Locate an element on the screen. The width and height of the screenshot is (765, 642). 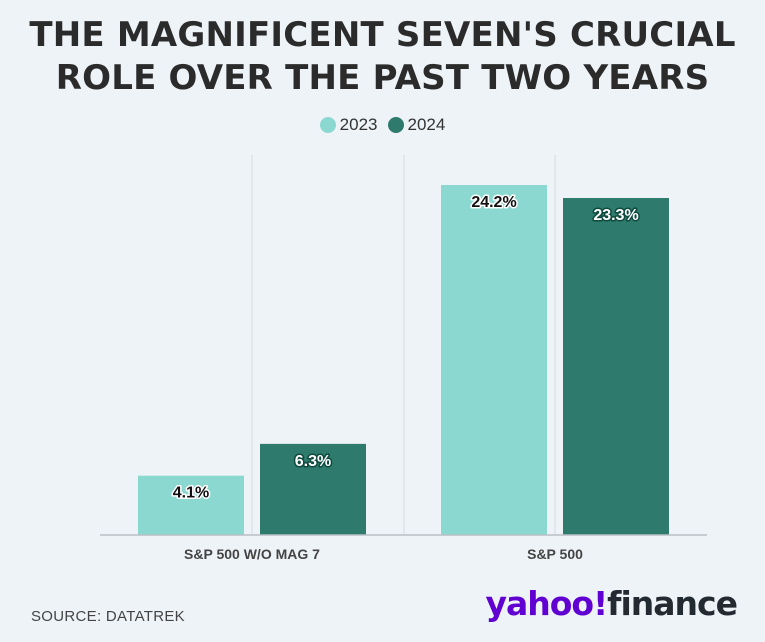
x-tick-label-0: S&P 500 W/O MAG 7 is located at coordinates (252, 554).